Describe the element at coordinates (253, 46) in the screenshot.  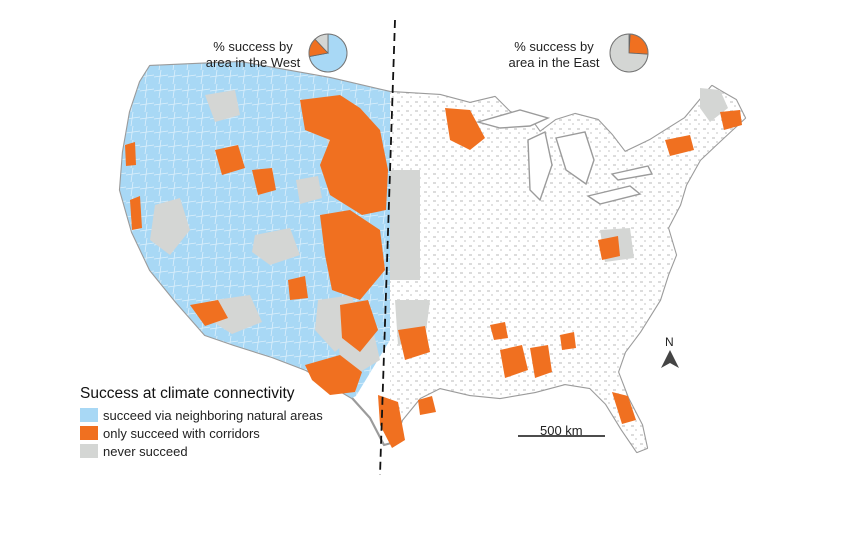
I see `pie-label-west-line1: % success by` at that location.